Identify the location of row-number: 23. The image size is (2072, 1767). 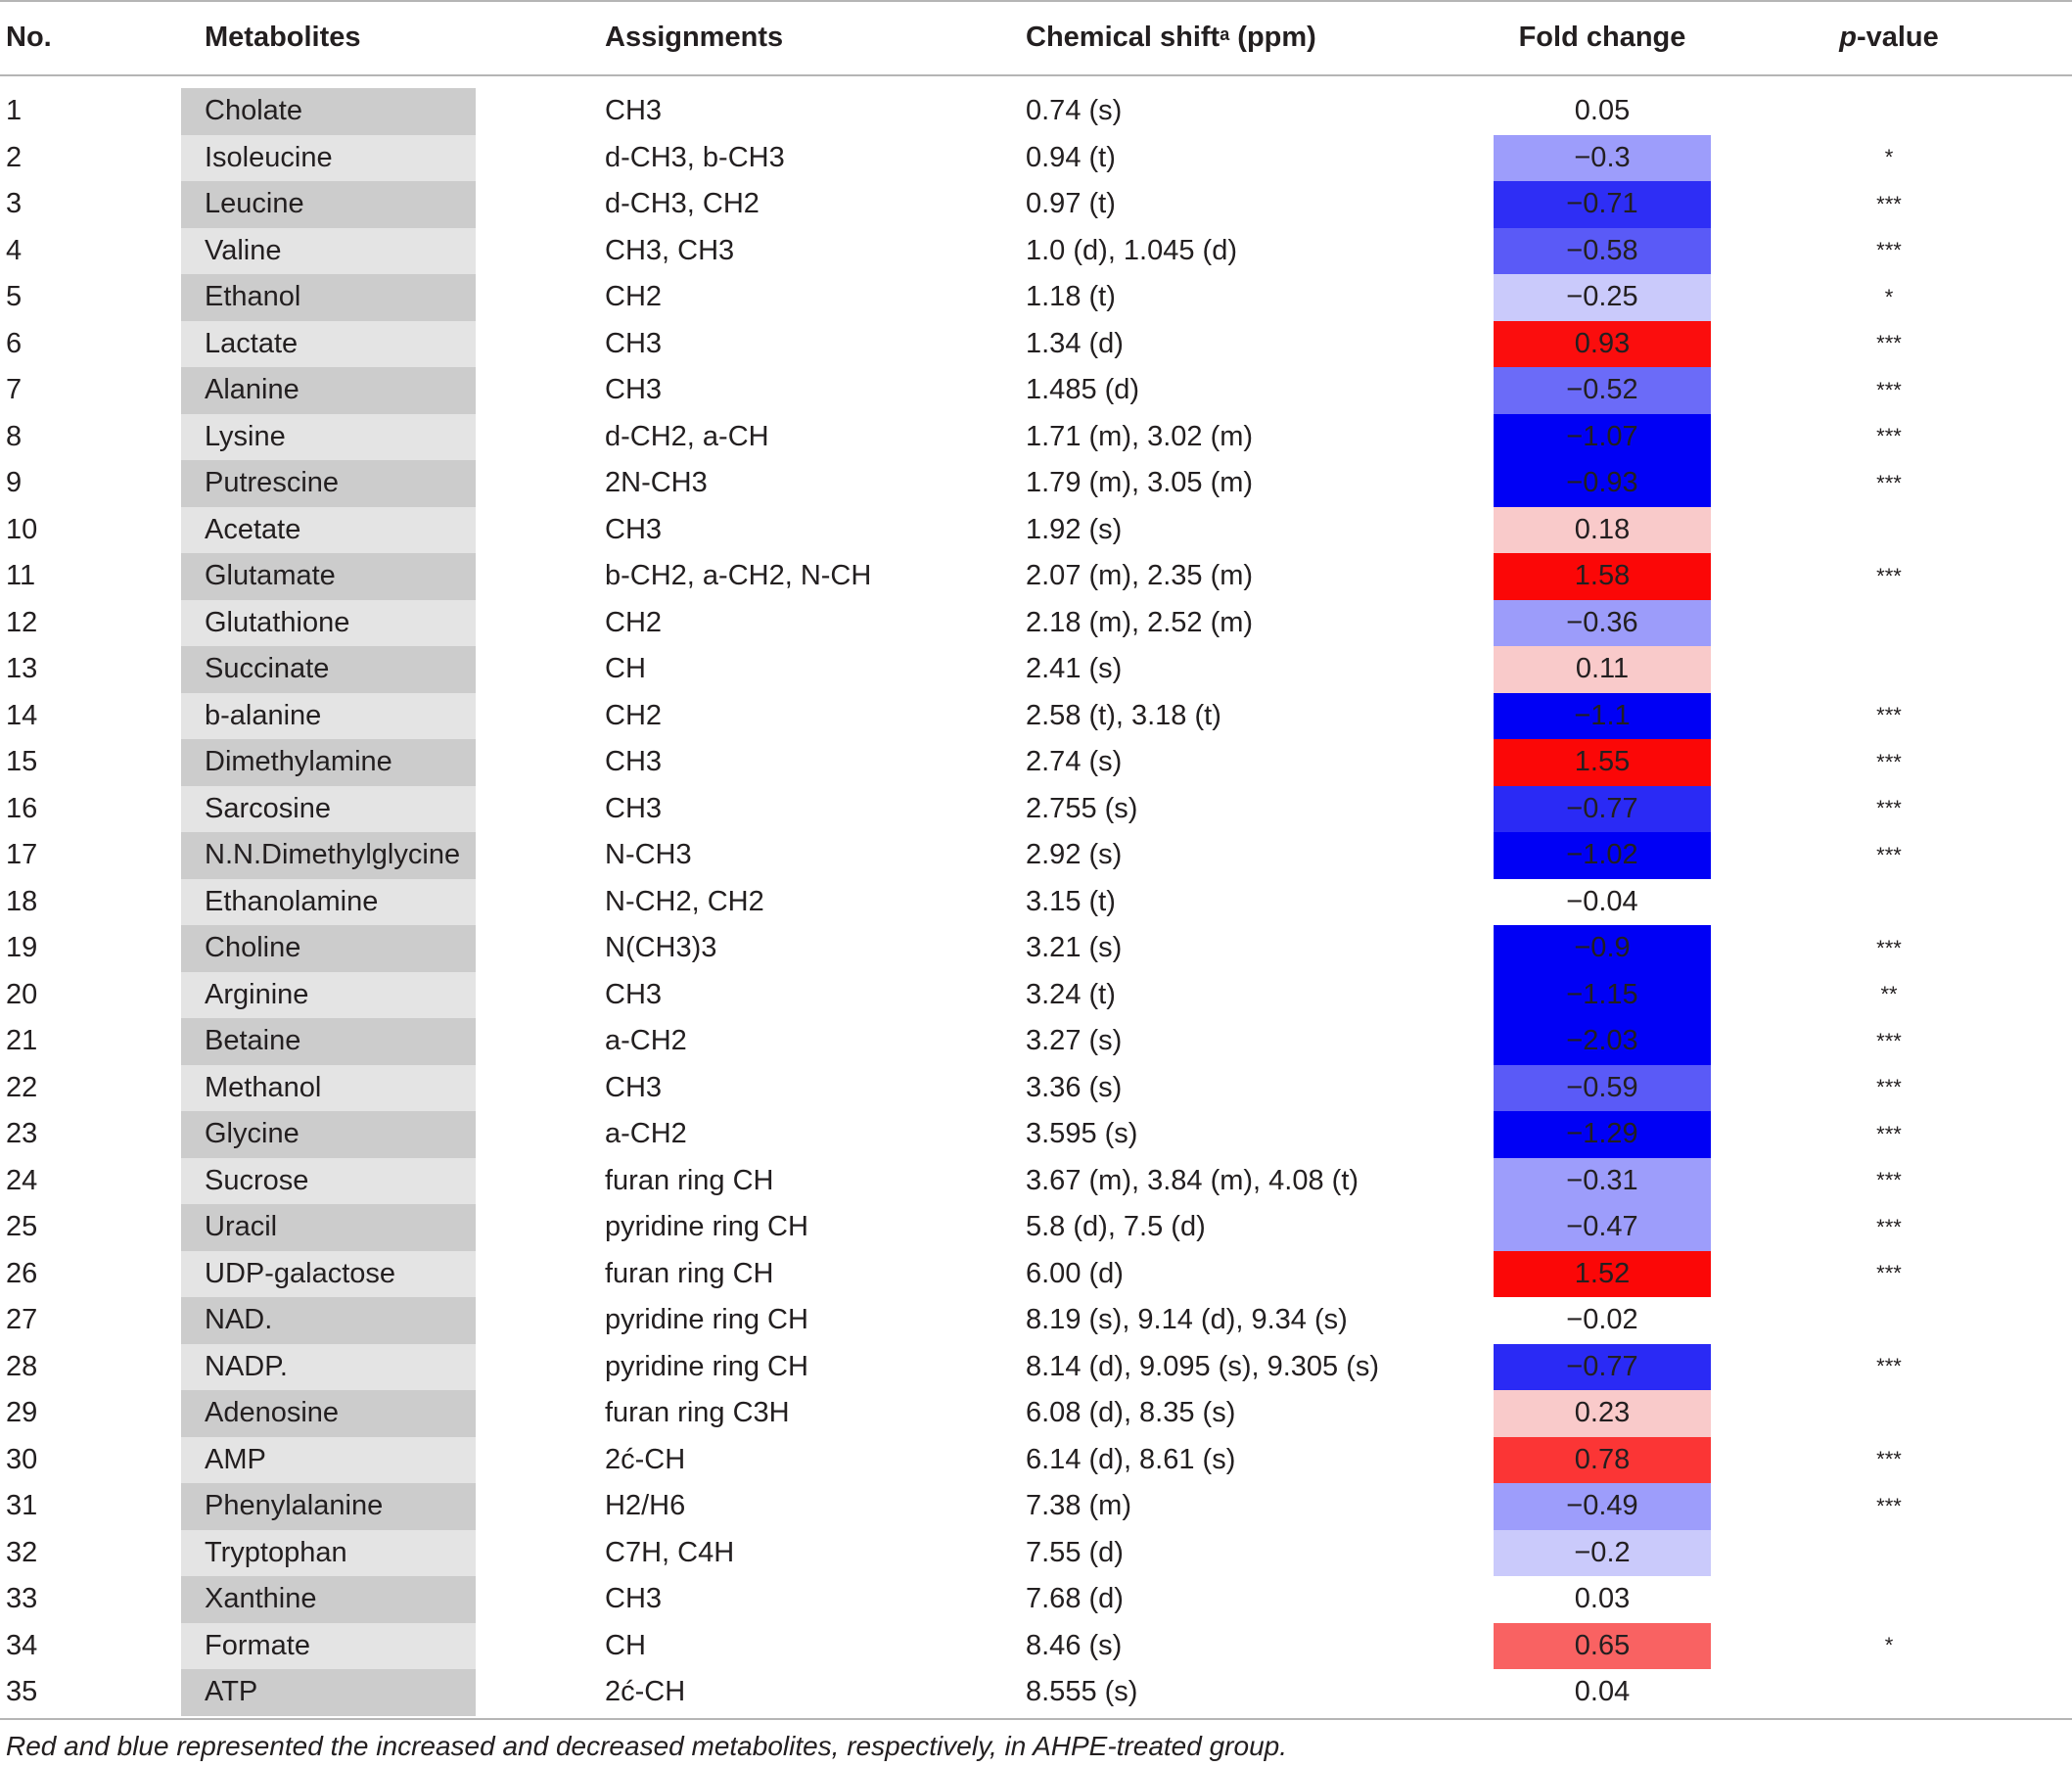
(22, 1134).